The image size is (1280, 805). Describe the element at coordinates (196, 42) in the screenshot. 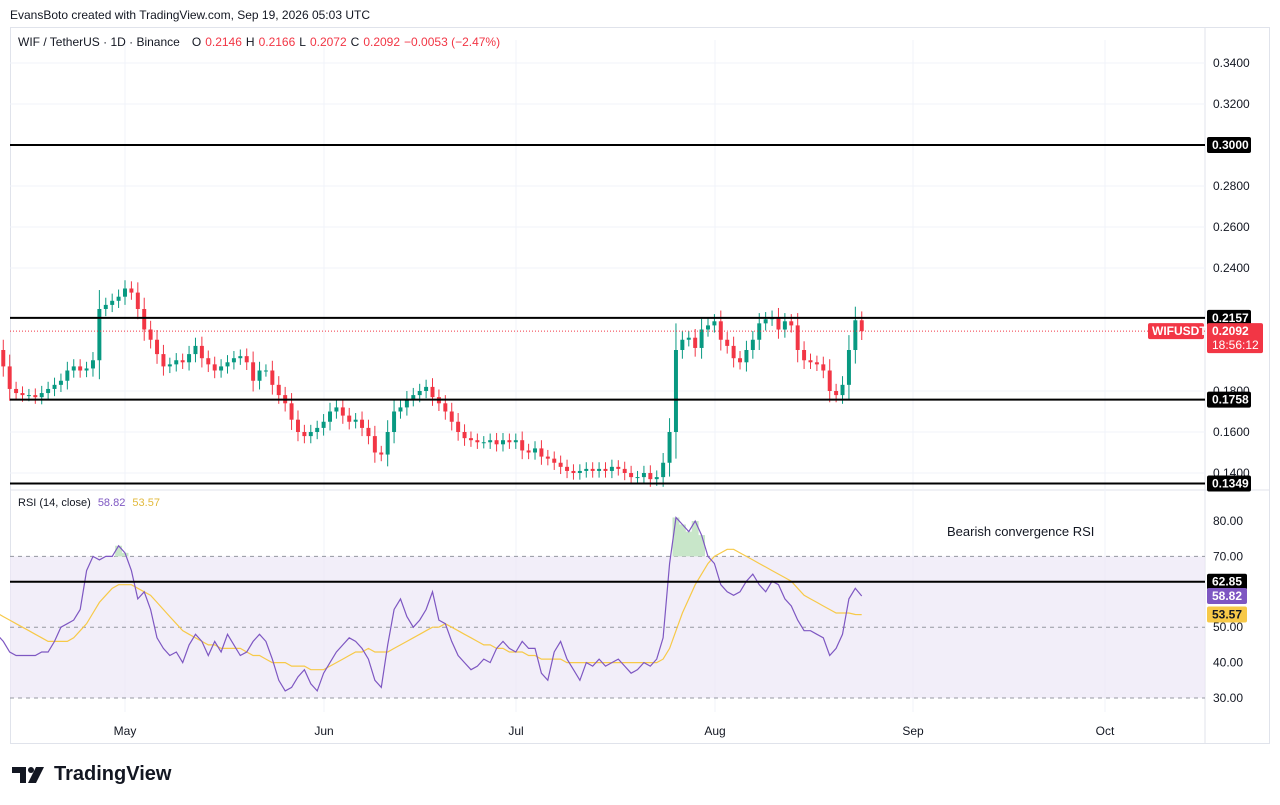

I see `open-label: O` at that location.